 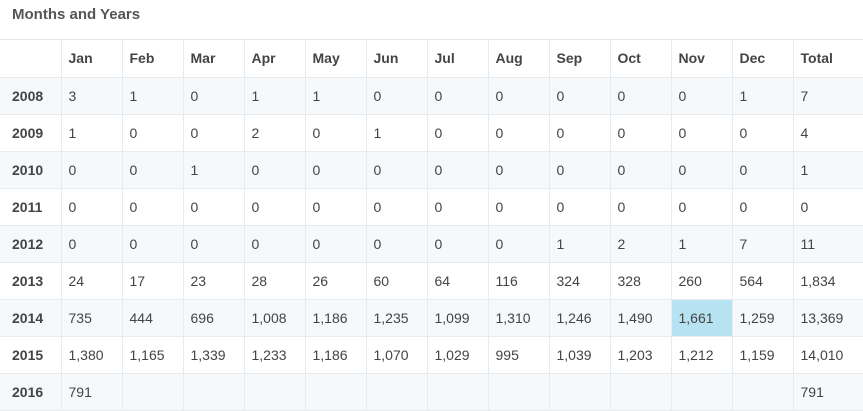 What do you see at coordinates (519, 59) in the screenshot?
I see `column-header: Aug` at bounding box center [519, 59].